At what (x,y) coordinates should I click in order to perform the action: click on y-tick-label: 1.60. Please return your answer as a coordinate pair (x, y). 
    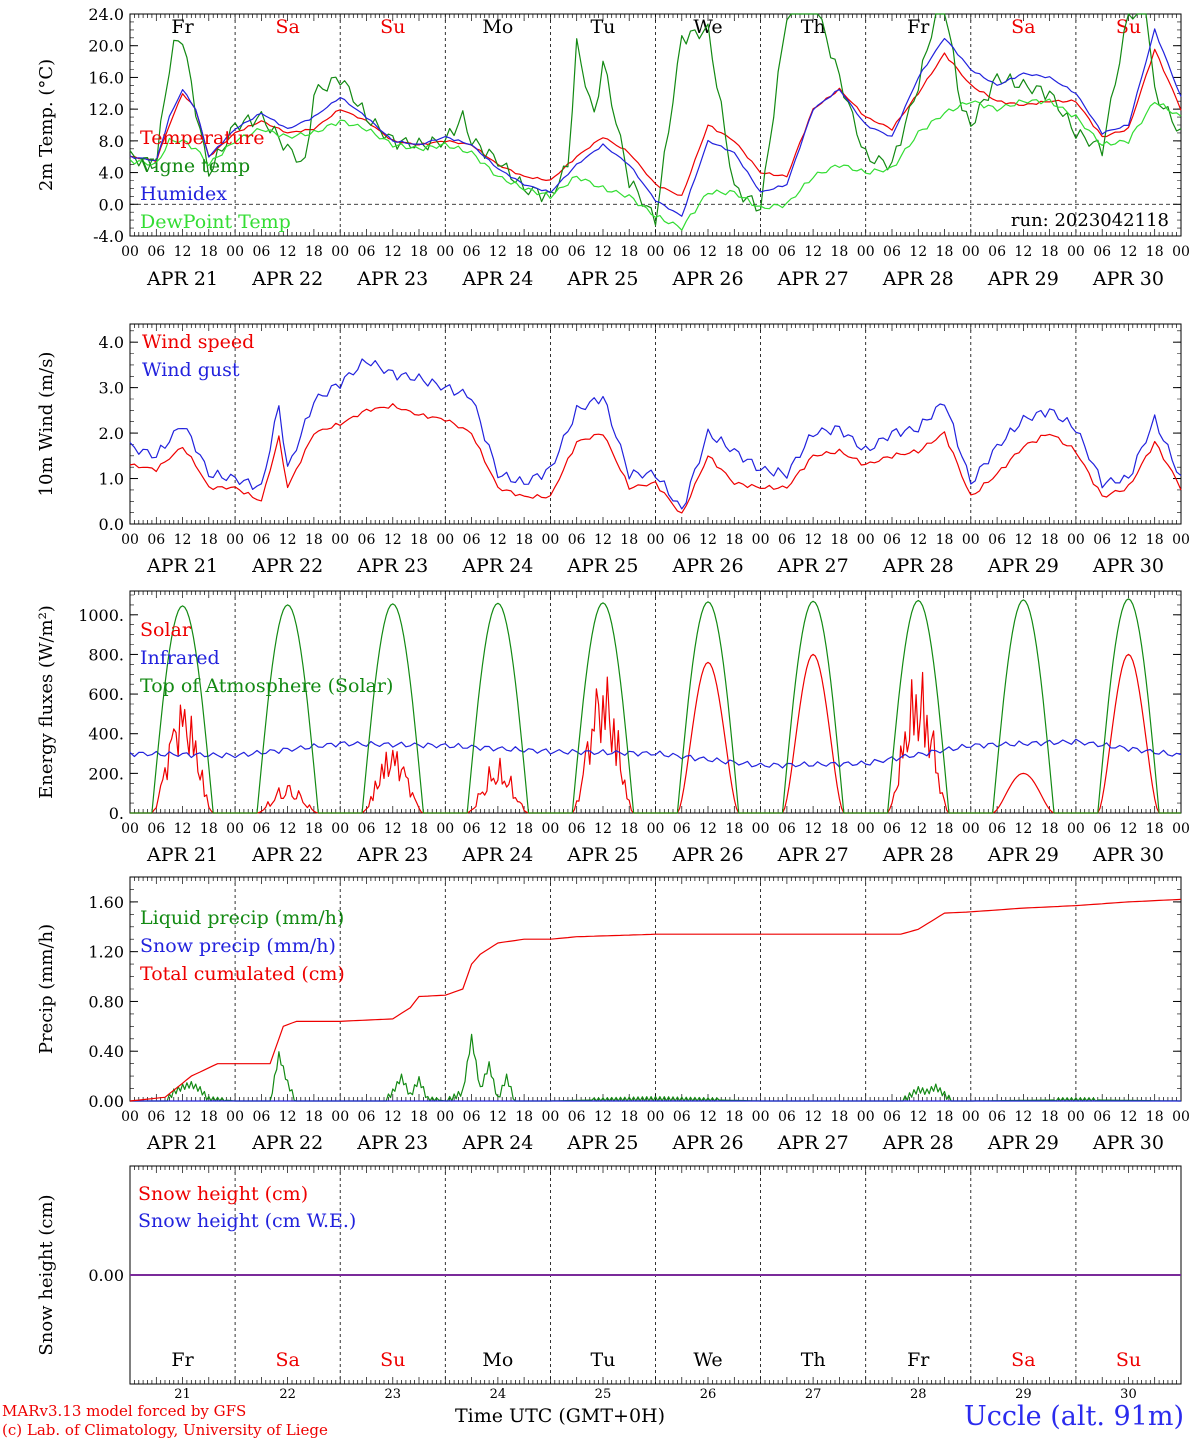
    Looking at the image, I should click on (106, 902).